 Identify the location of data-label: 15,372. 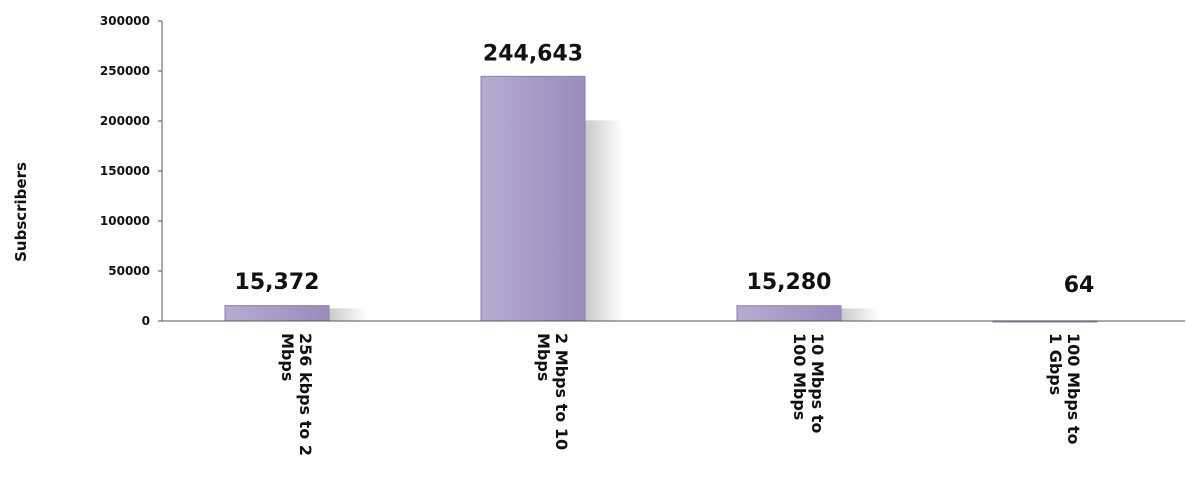
(277, 282).